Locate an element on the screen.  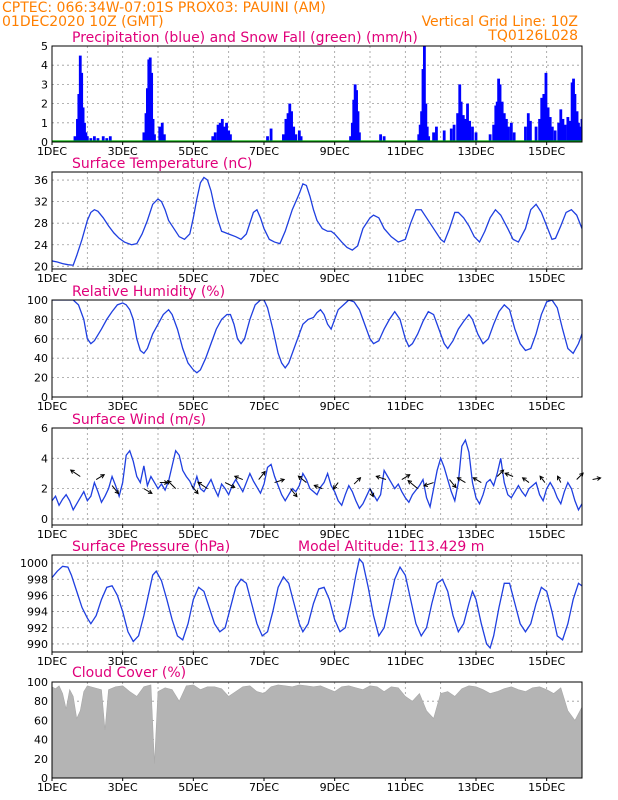
wind-ytick-label-1: 2 is located at coordinates (44, 489).